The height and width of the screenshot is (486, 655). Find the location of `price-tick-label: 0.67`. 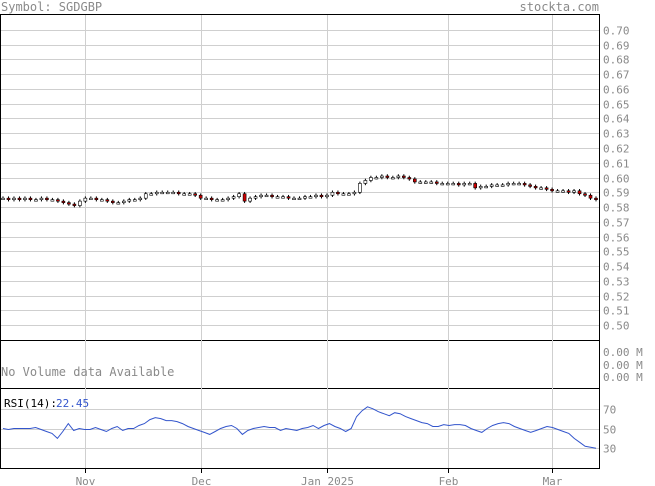

price-tick-label: 0.67 is located at coordinates (616, 75).